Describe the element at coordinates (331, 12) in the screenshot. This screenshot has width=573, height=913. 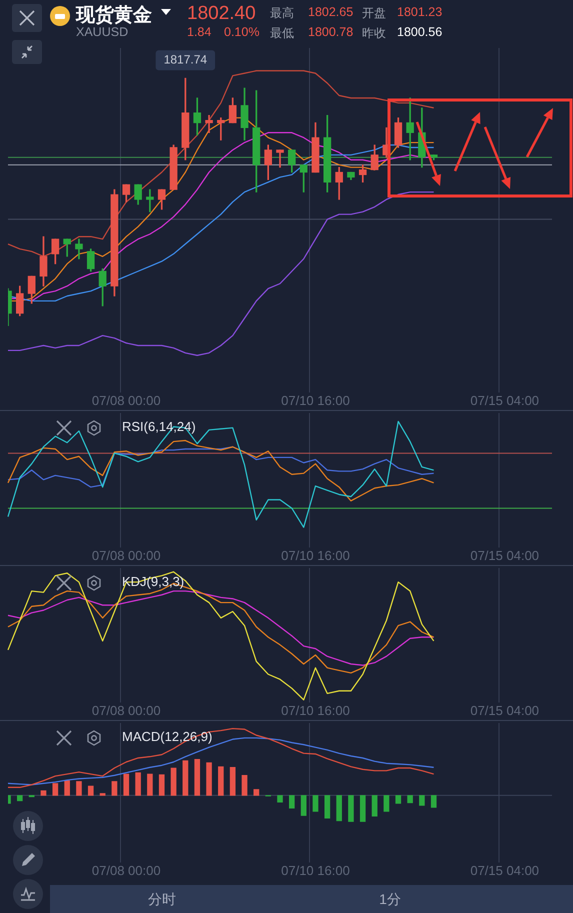
I see `text: 1802.65` at that location.